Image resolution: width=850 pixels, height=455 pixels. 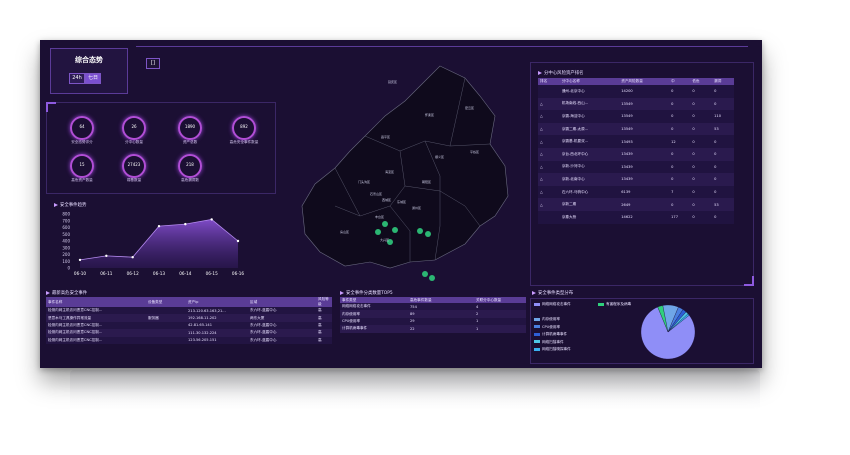 I want to click on ranking-row: △ 京霸基-机要双... 13493 12 0 0, so click(x=636, y=141).